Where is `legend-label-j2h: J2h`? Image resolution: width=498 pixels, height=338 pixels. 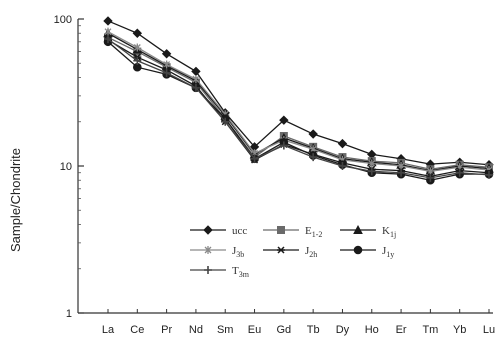
legend-label-j2h: J2h is located at coordinates (311, 252).